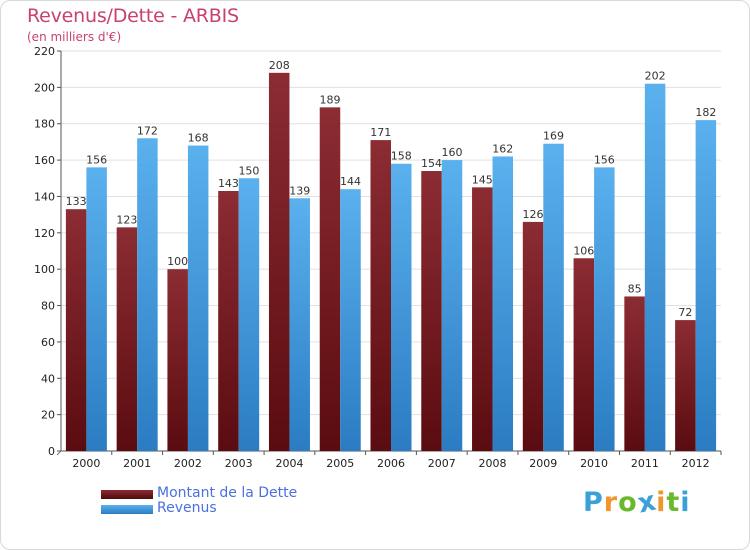  I want to click on y-tick-label: 220, so click(44, 51).